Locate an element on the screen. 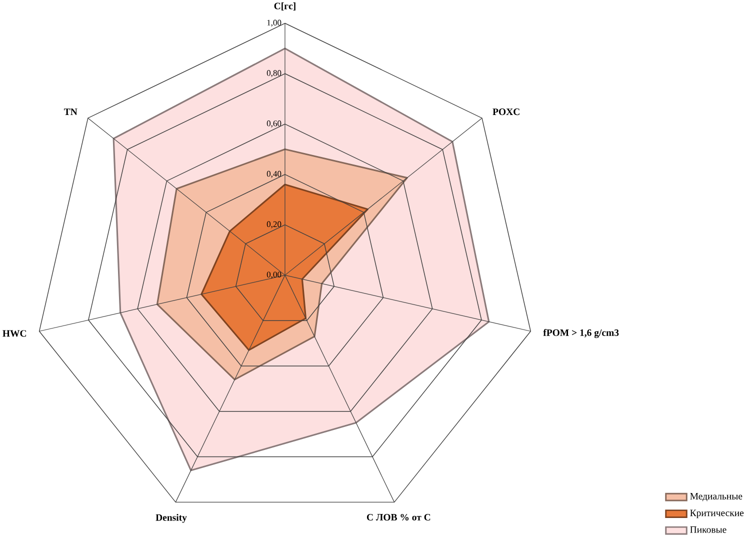  y-tick-label: 0,20 is located at coordinates (274, 224).